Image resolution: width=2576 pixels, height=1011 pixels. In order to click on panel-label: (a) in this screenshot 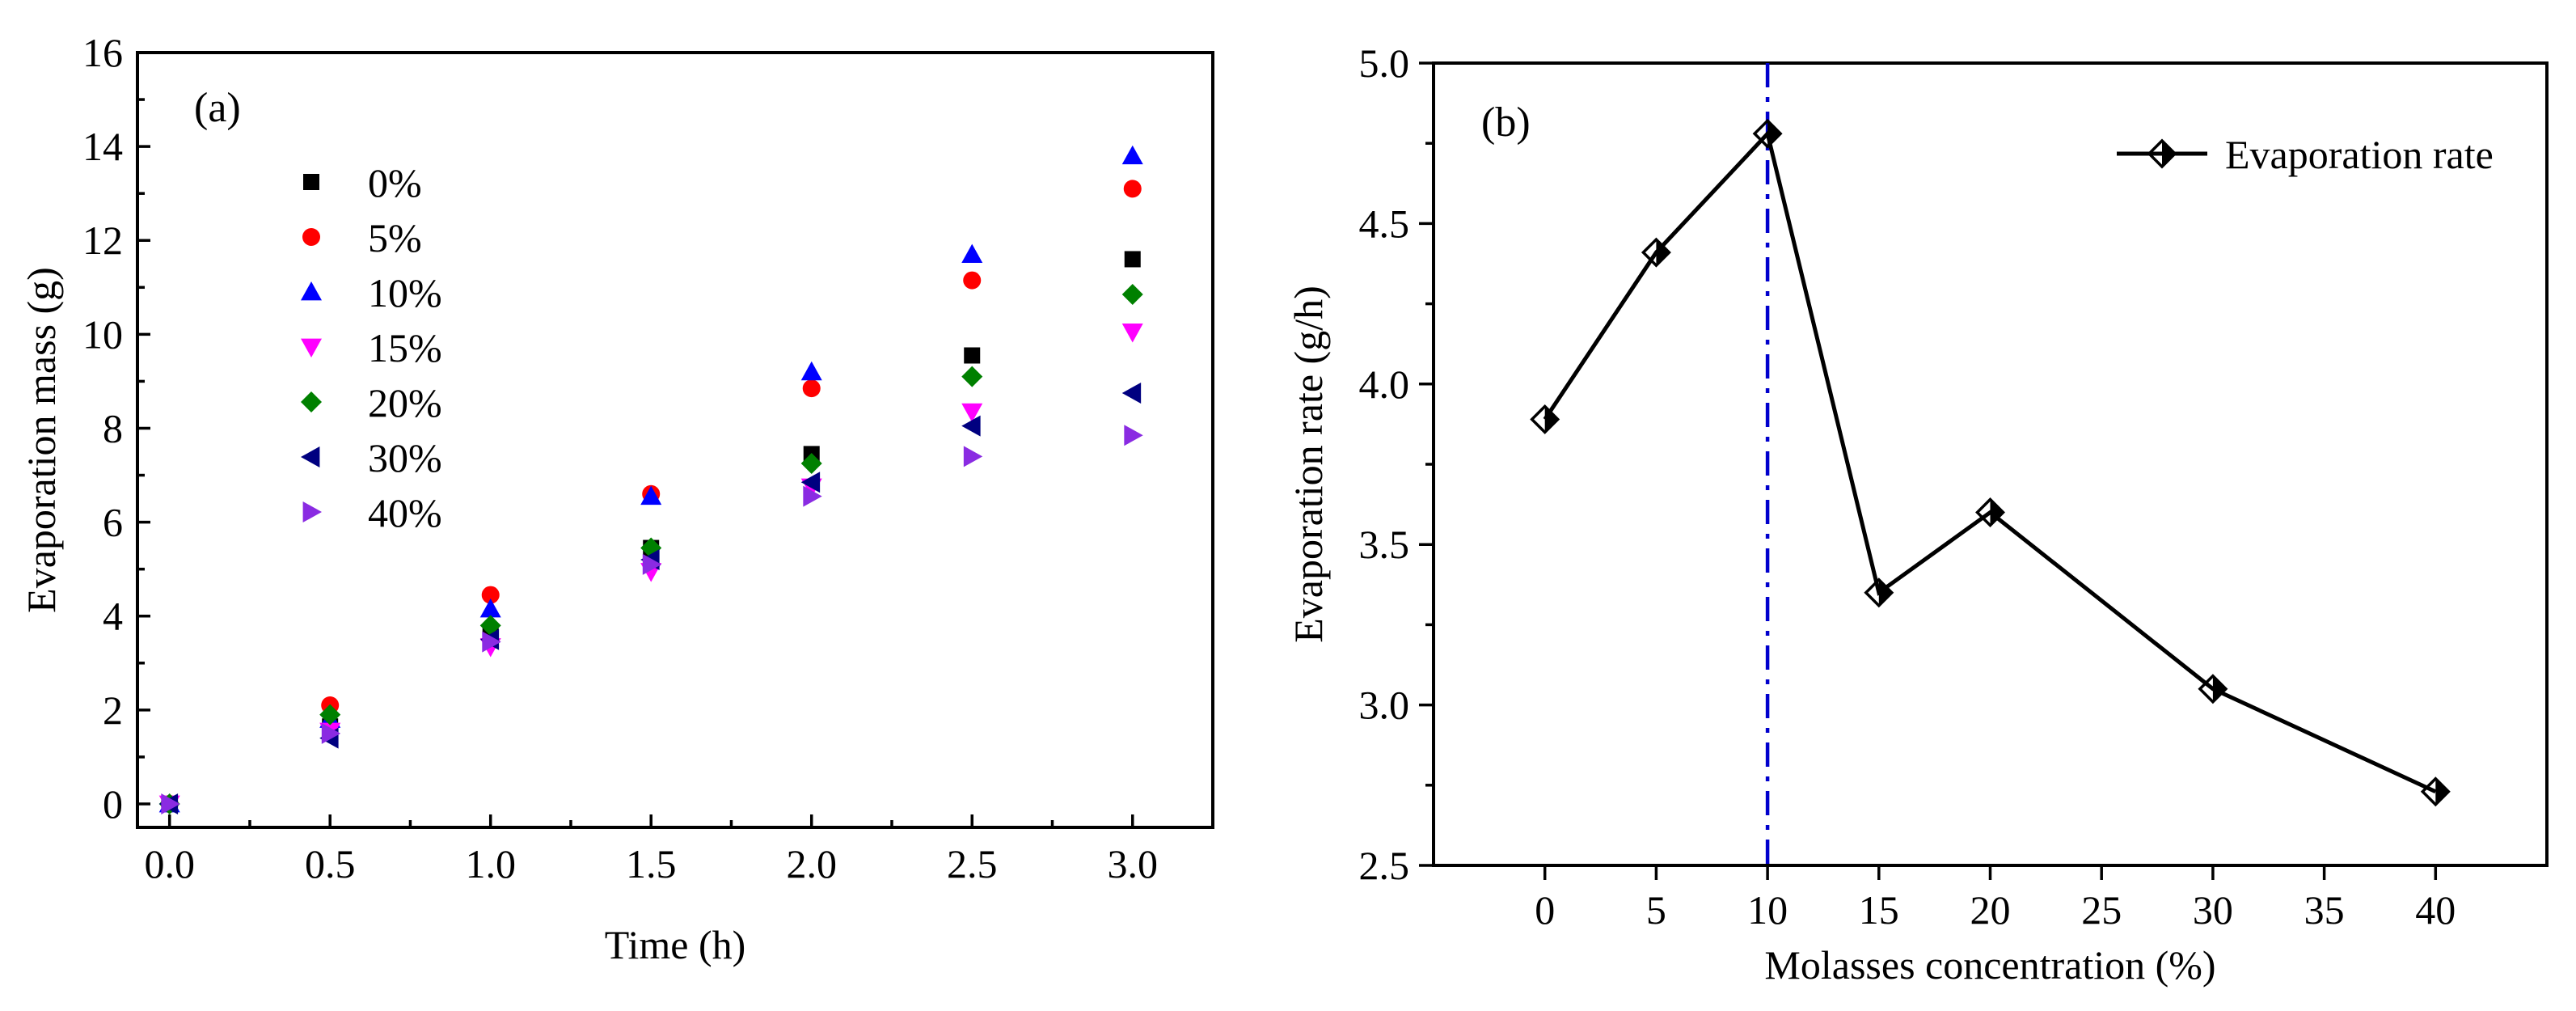, I will do `click(217, 108)`.